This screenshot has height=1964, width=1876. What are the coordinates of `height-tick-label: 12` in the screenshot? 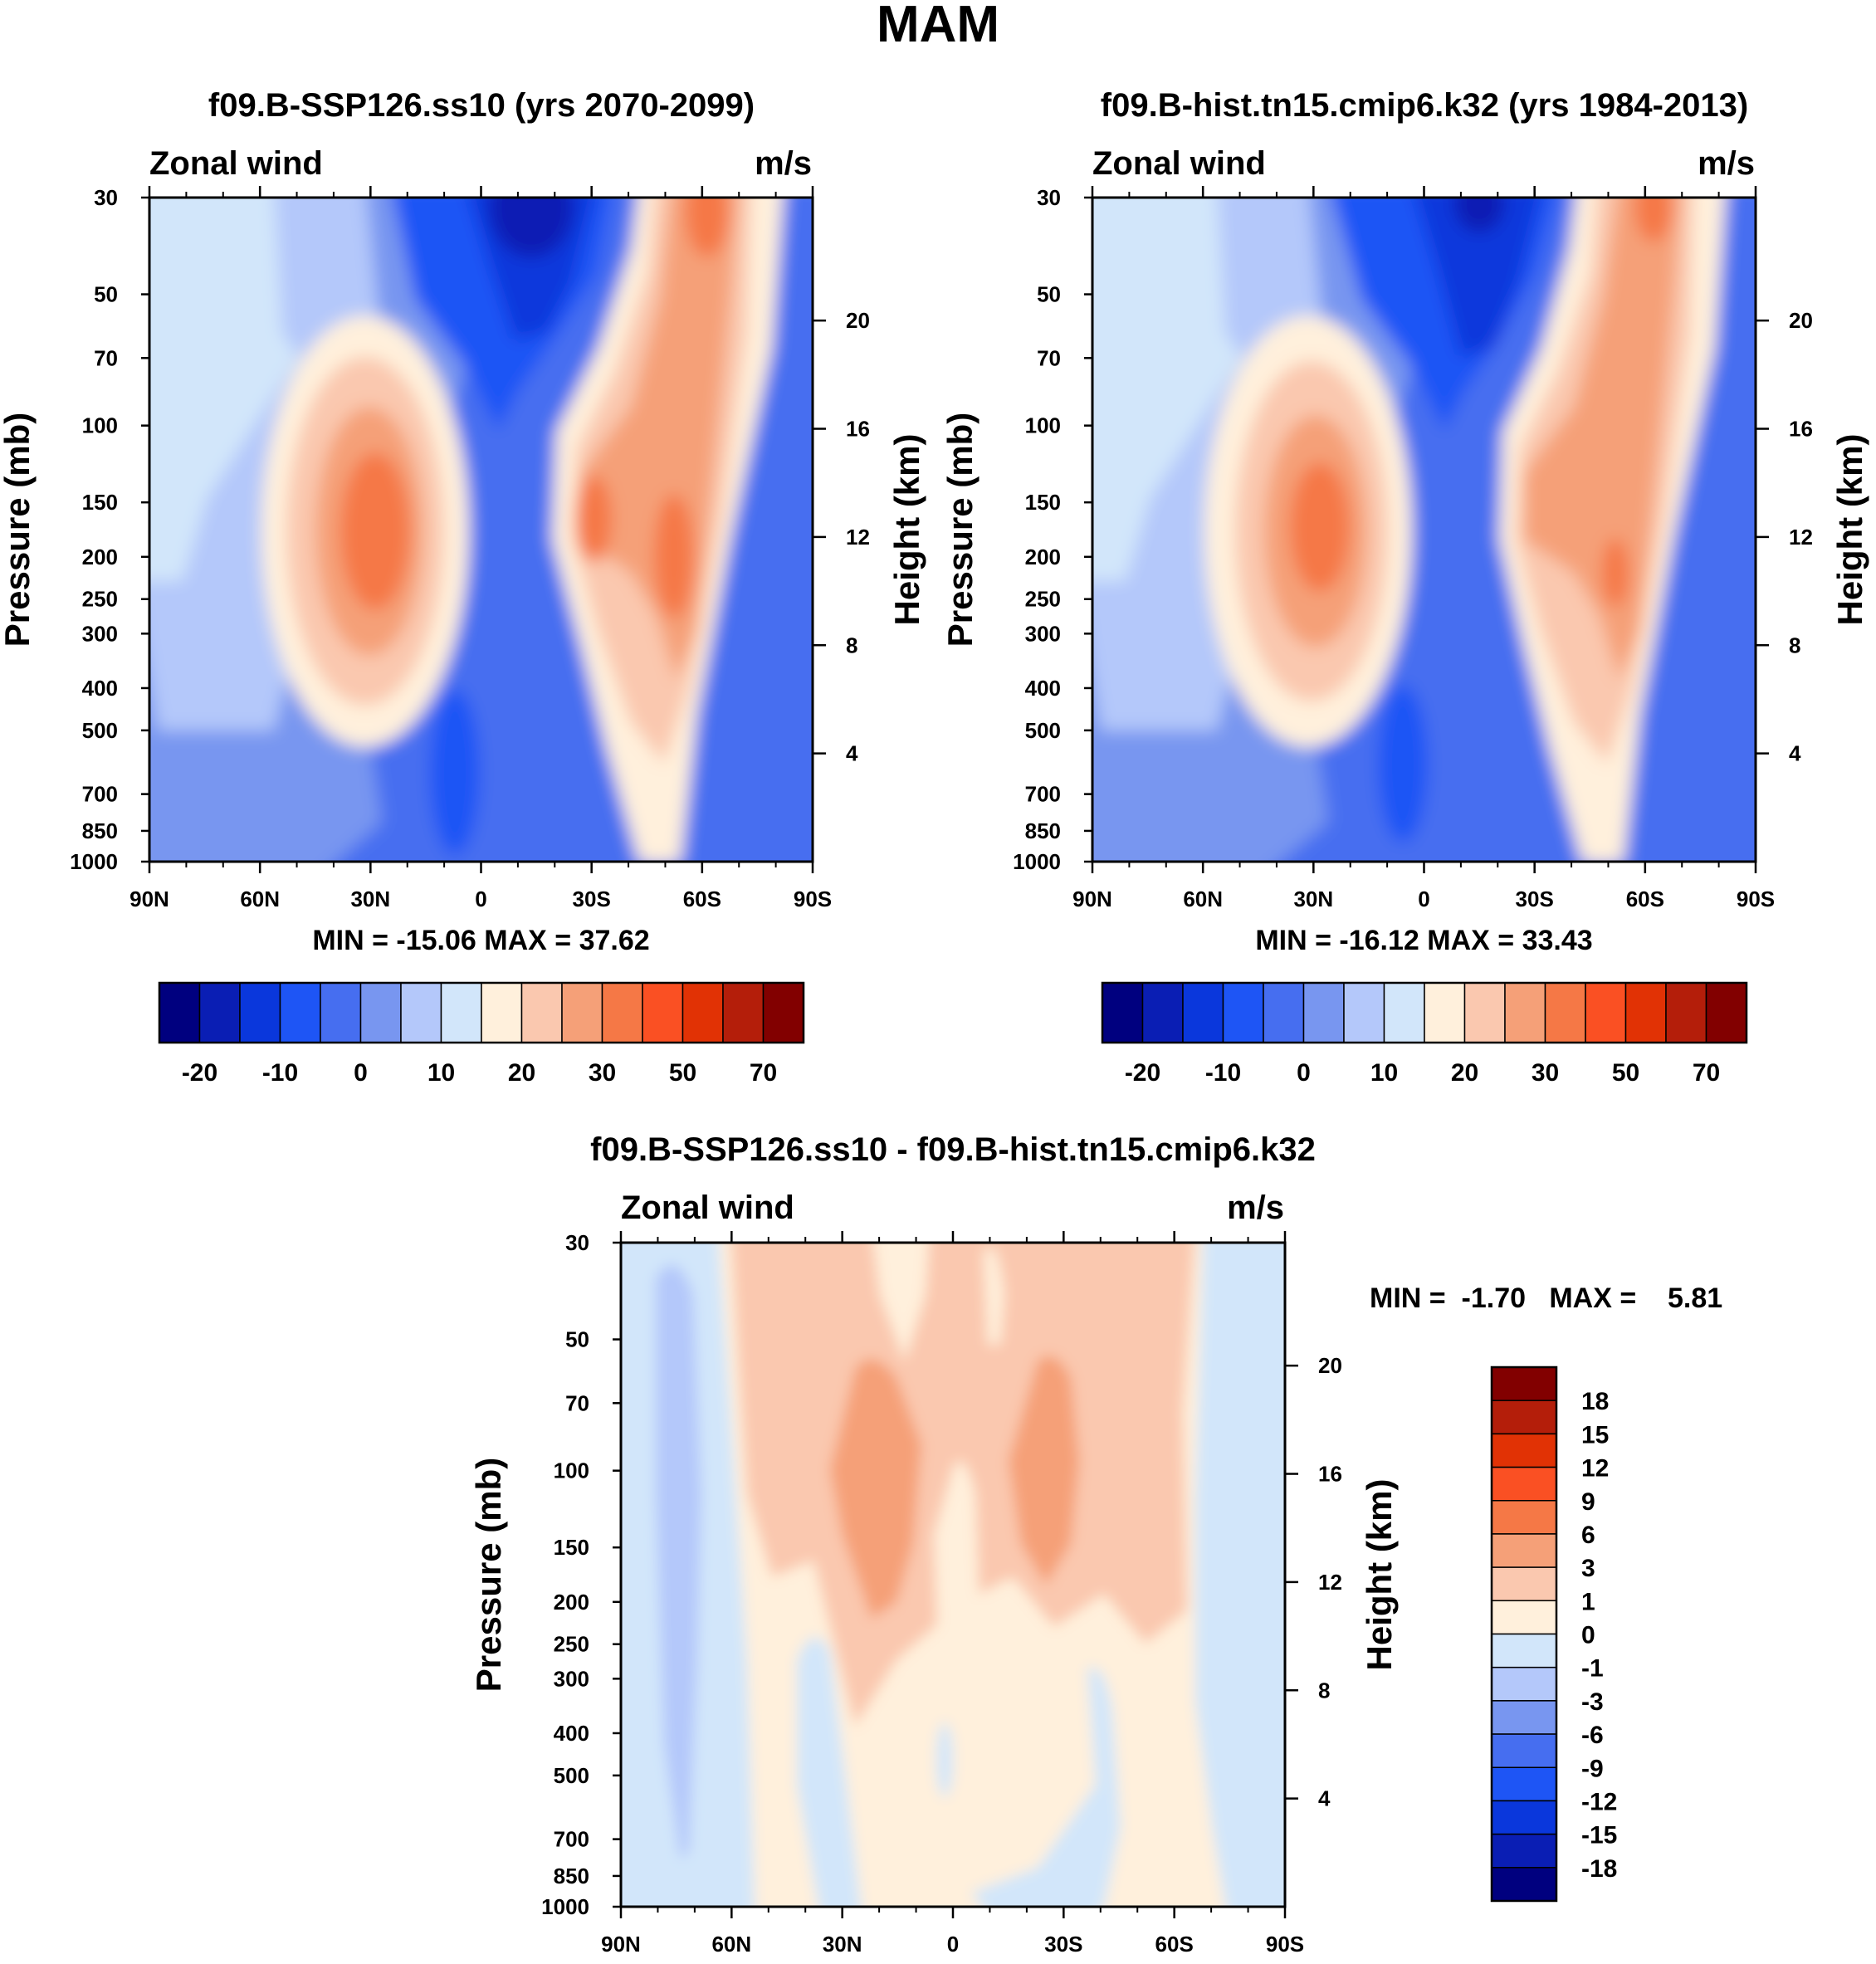 It's located at (858, 537).